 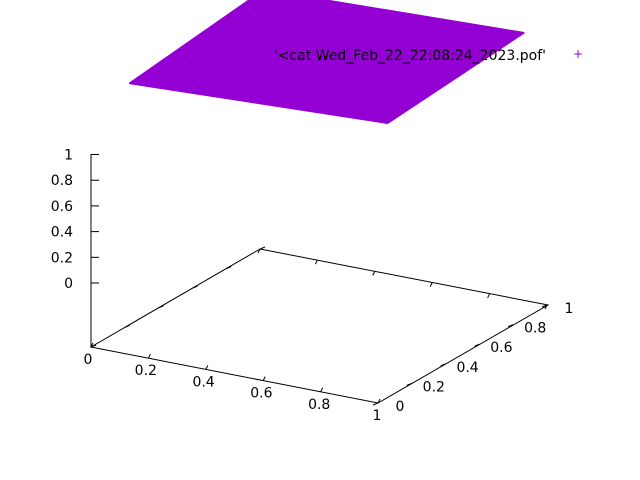 What do you see at coordinates (434, 387) in the screenshot?
I see `y-tick-label: 0.2` at bounding box center [434, 387].